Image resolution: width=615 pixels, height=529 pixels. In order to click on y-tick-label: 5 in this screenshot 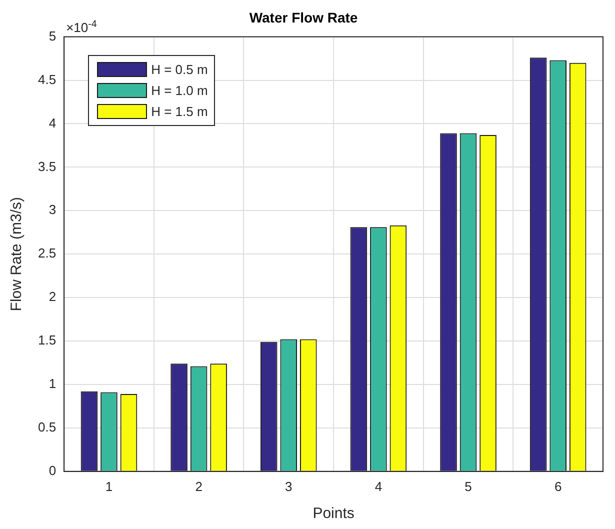, I will do `click(52, 36)`.